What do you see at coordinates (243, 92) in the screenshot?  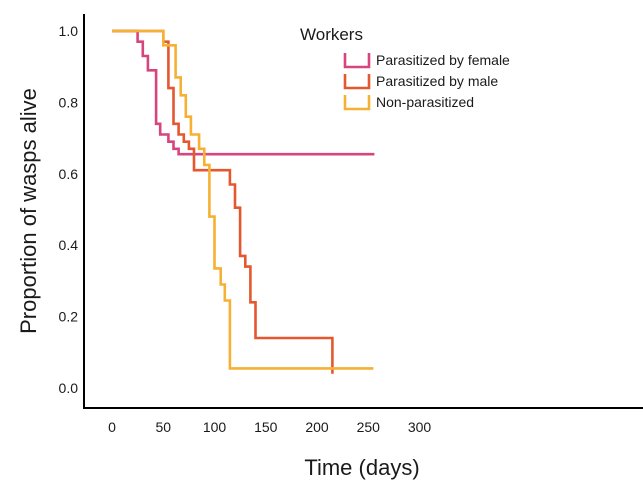 I see `series-line-parasitized-by-female` at bounding box center [243, 92].